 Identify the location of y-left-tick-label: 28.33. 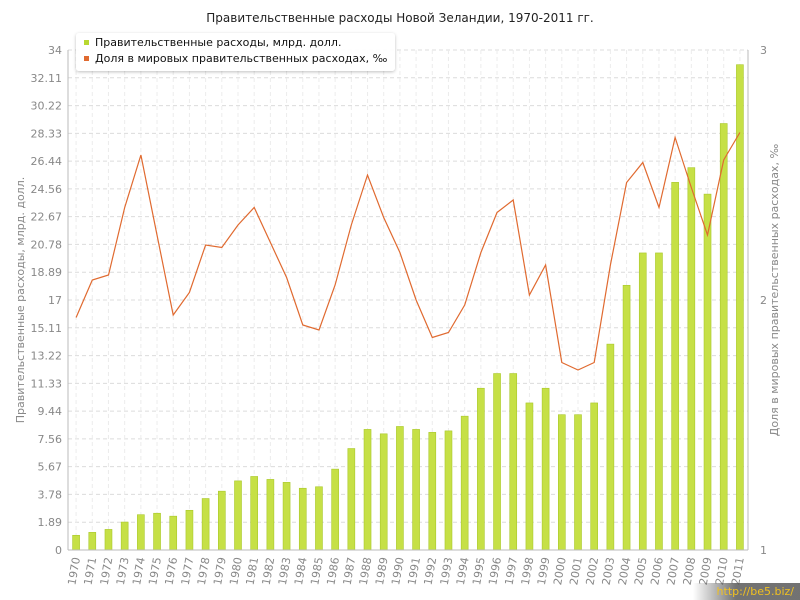
(47, 133).